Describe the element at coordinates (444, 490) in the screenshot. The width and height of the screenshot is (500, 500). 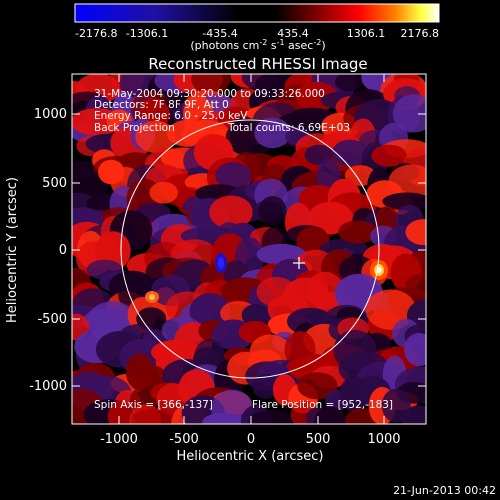
I see `generation-timestamp: 21-Jun-2013 00:42` at that location.